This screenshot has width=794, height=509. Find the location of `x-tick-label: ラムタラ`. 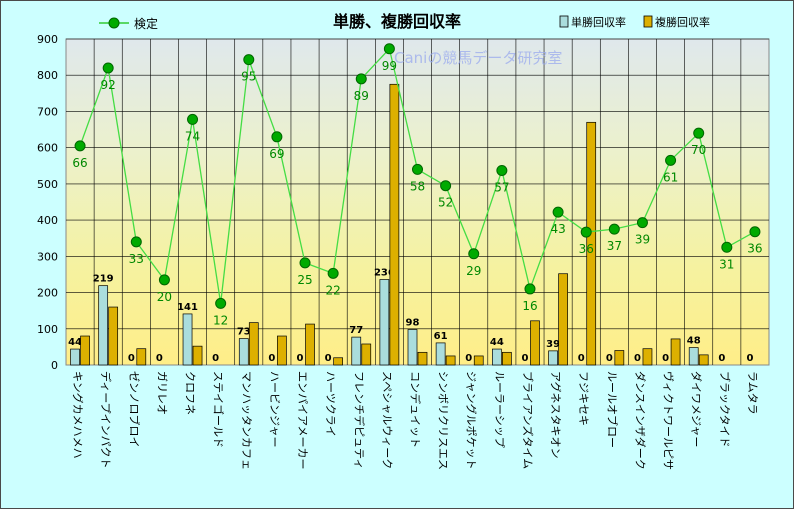

x-tick-label: ラムタラ is located at coordinates (752, 393).